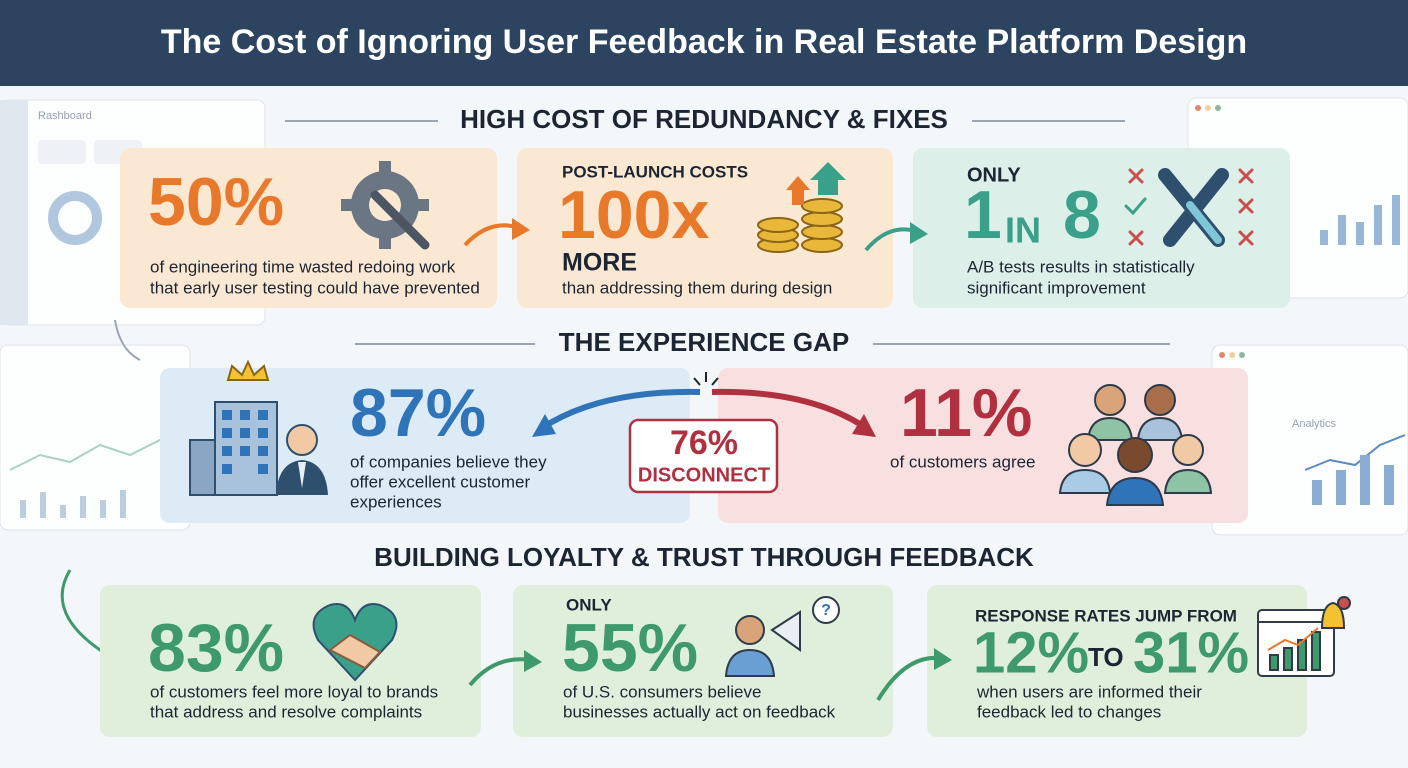 Image resolution: width=1408 pixels, height=768 pixels. What do you see at coordinates (355, 642) in the screenshot?
I see `heart-handshake-icon` at bounding box center [355, 642].